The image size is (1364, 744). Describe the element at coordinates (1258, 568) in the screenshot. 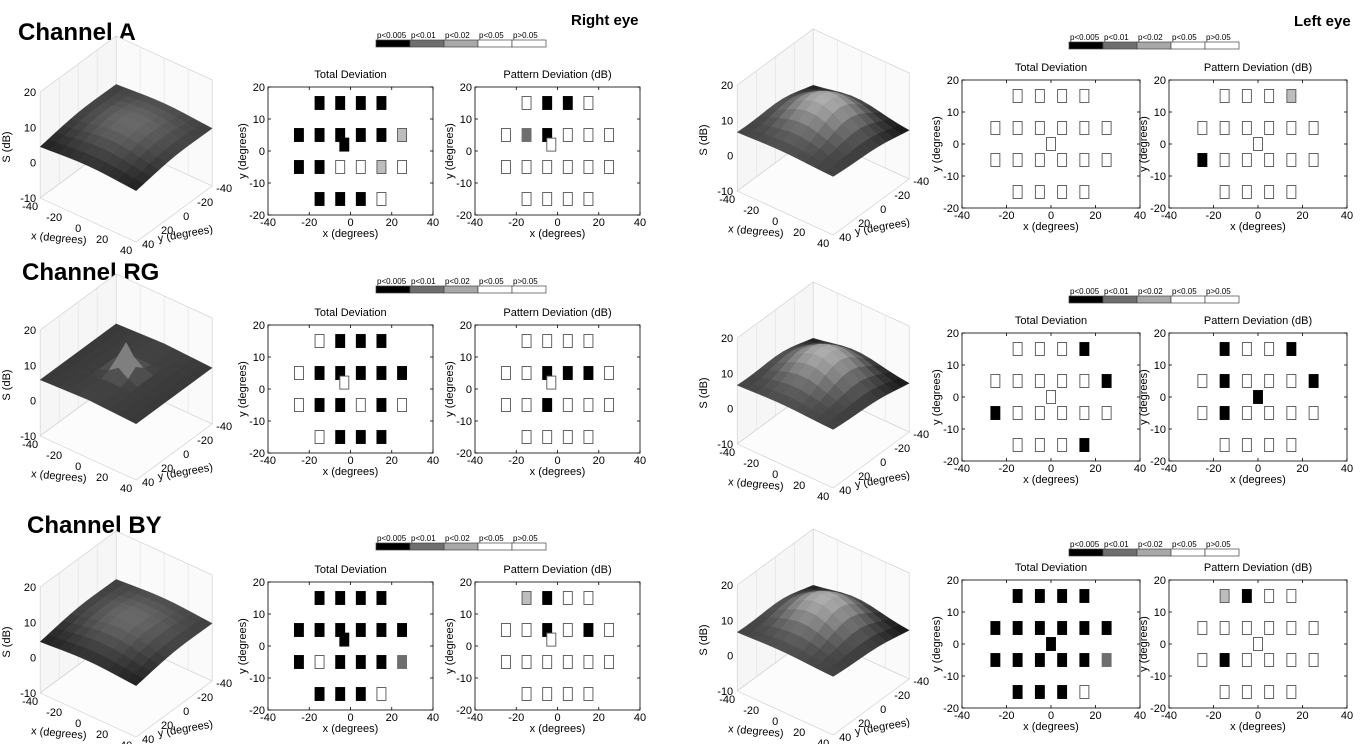

I see `pattern-deviation-title: Pattern Deviation (dB)` at that location.